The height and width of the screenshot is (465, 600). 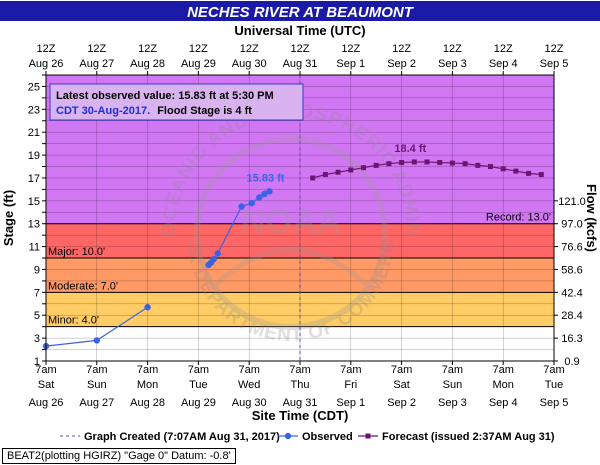 What do you see at coordinates (37, 339) in the screenshot?
I see `left-tick-label: 3` at bounding box center [37, 339].